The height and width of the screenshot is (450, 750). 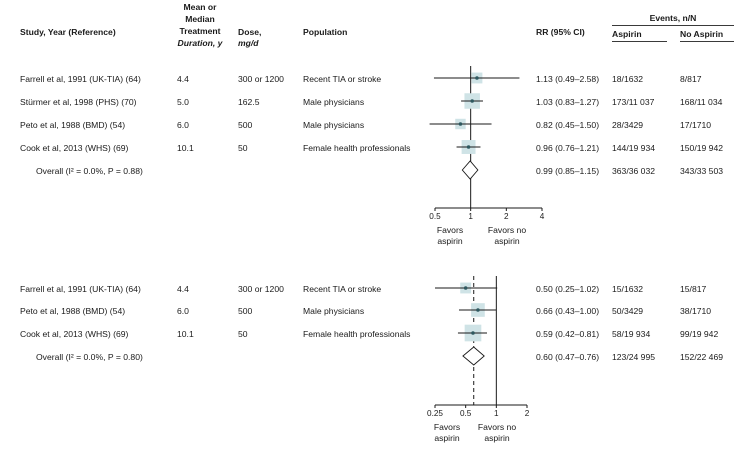 I want to click on header-dose-2: mg/d, so click(x=248, y=43).